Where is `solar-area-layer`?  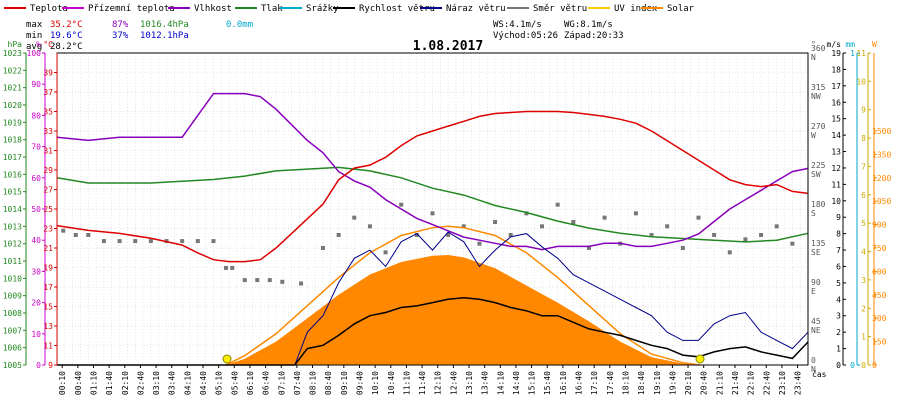 solar-area-layer is located at coordinates (463, 310).